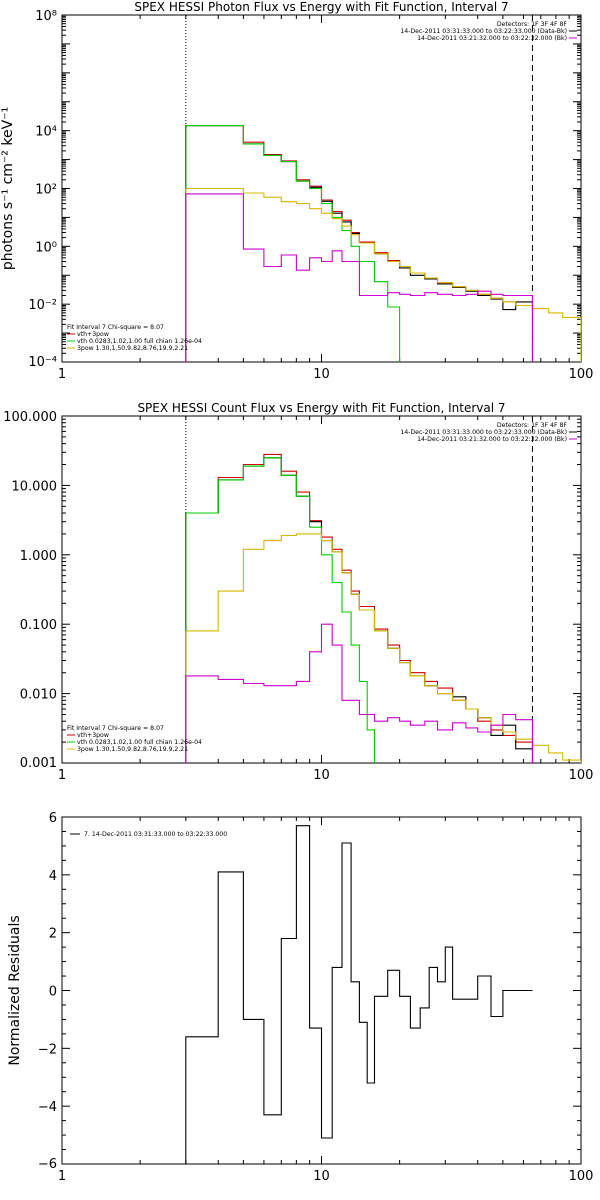 This screenshot has width=600, height=1200. What do you see at coordinates (42, 362) in the screenshot?
I see `y-tick-label: 10⁻⁴` at bounding box center [42, 362].